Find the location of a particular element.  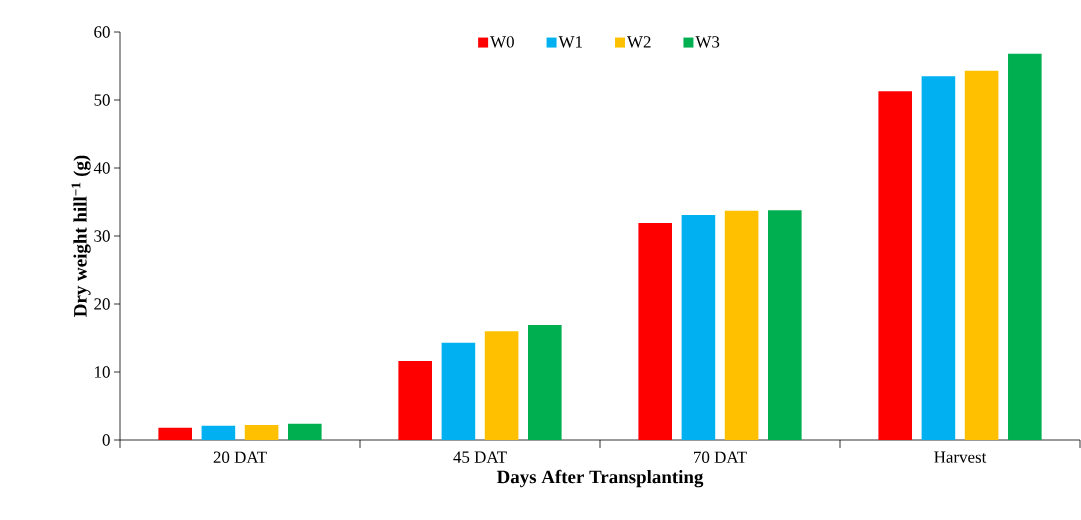

legend-label: W3 is located at coordinates (707, 42).